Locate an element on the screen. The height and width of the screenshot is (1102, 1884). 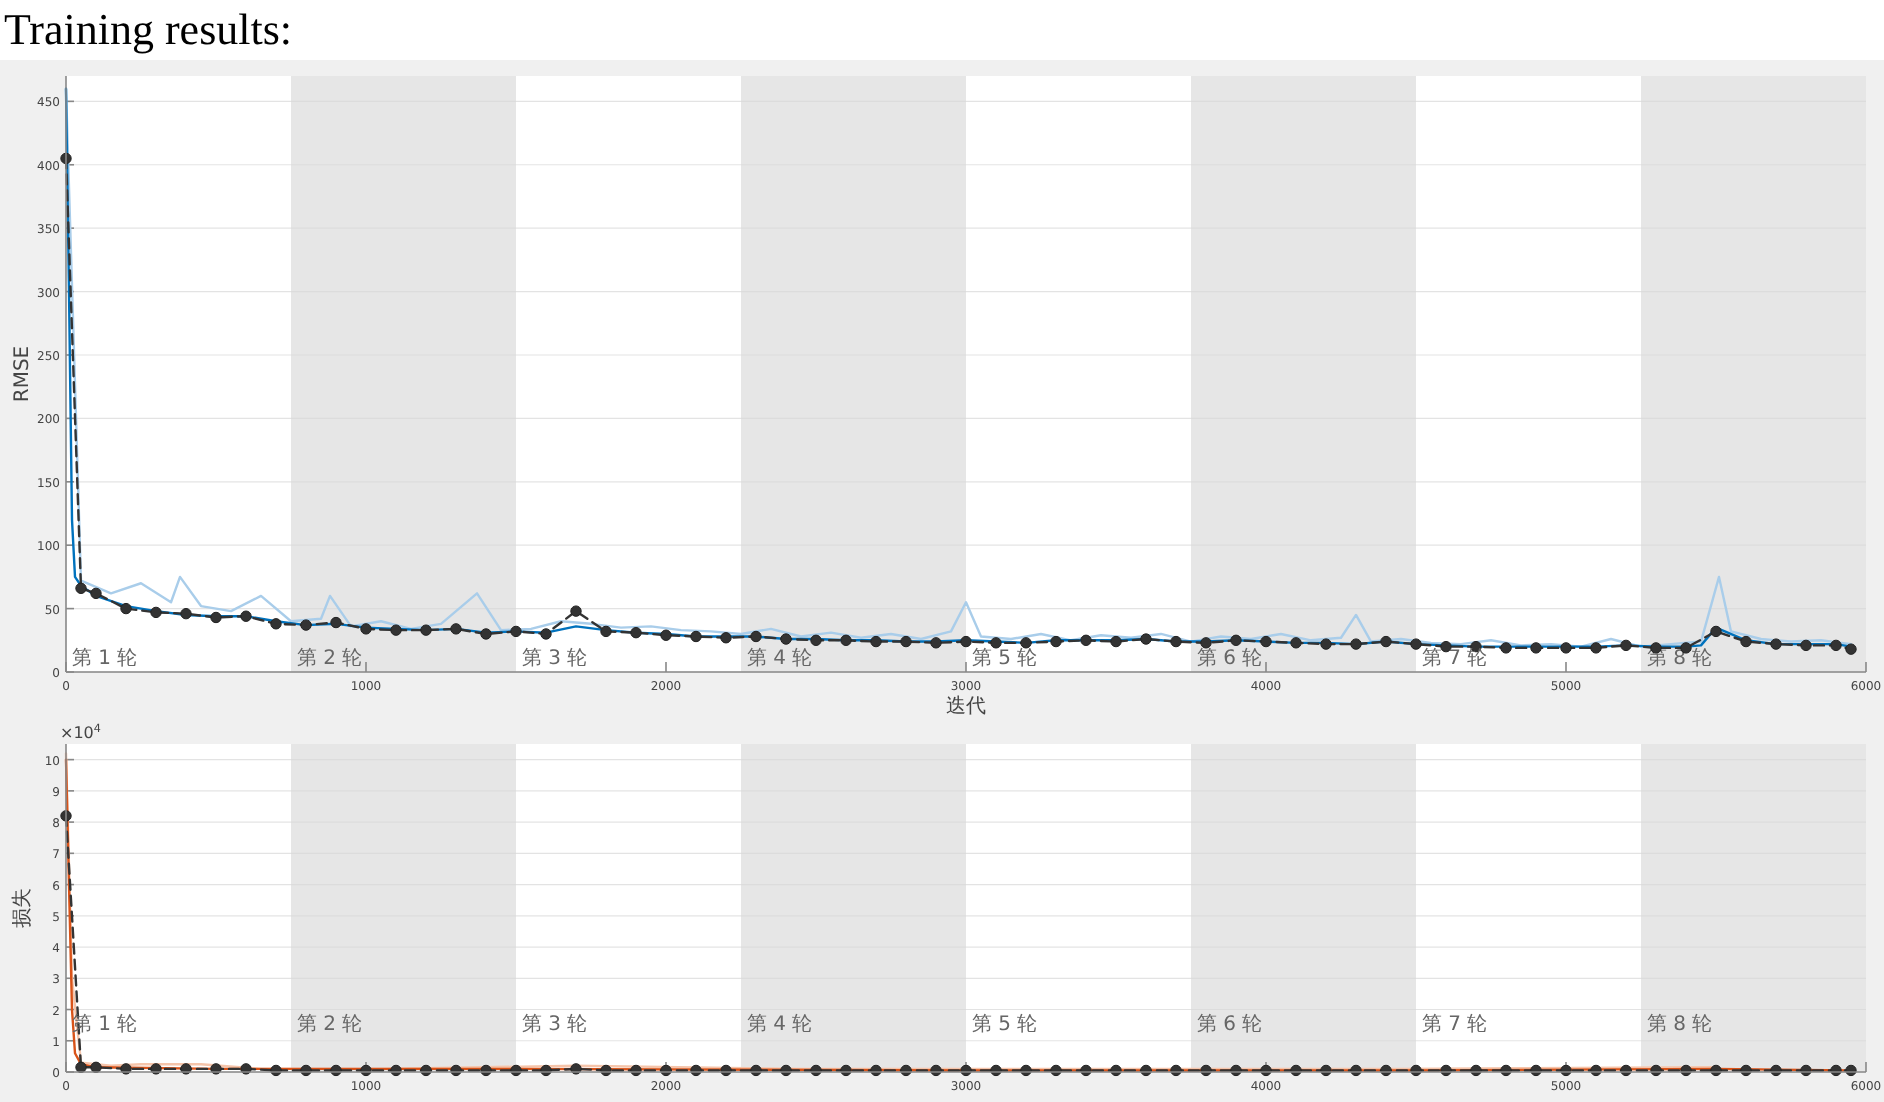
chart-title: Training results: is located at coordinates (148, 29).